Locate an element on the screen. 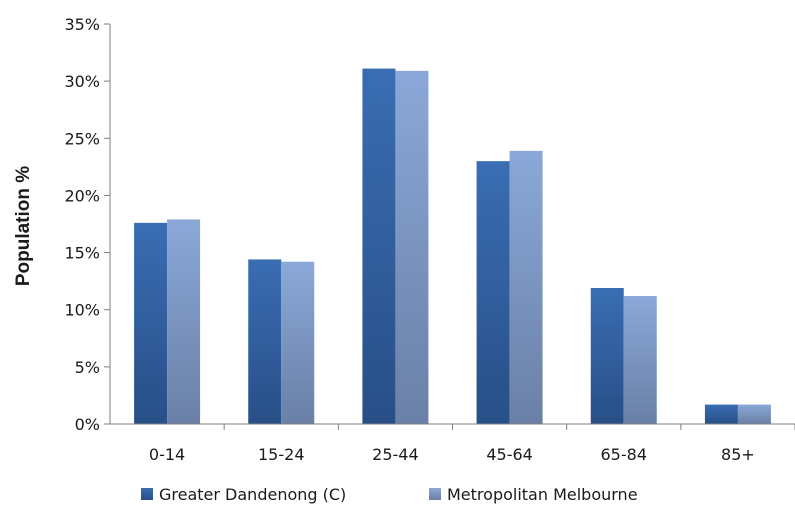  y-tick-label: 0% is located at coordinates (87, 424).